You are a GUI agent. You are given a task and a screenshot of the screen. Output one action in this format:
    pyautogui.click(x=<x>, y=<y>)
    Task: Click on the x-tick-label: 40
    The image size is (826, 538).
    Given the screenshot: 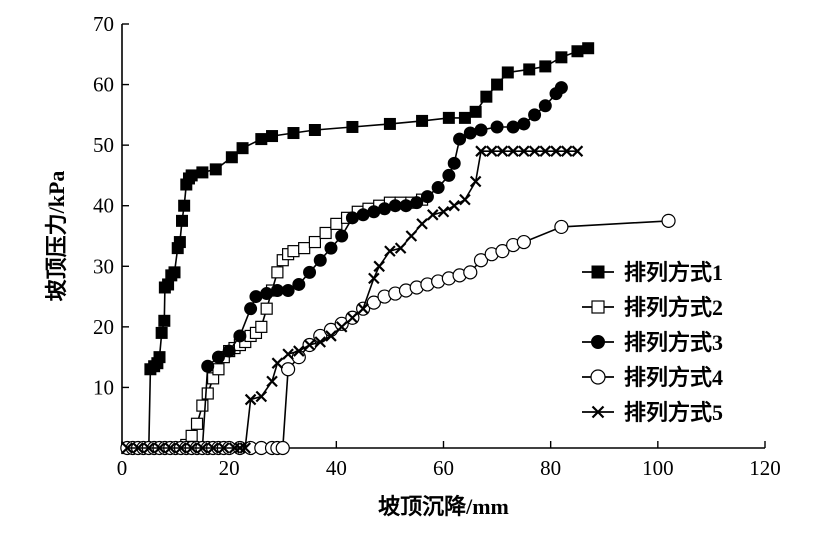 What is the action you would take?
    pyautogui.click(x=336, y=468)
    